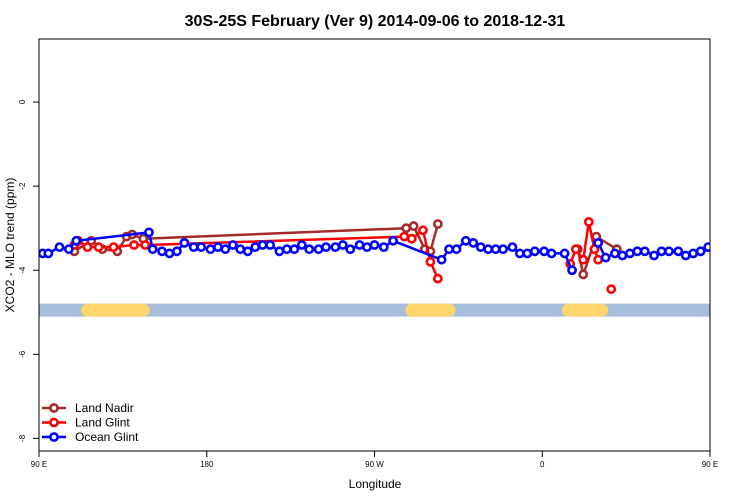 Image resolution: width=750 pixels, height=500 pixels. I want to click on y-axis-label: XCO2 - MLO trend (ppm), so click(10, 245).